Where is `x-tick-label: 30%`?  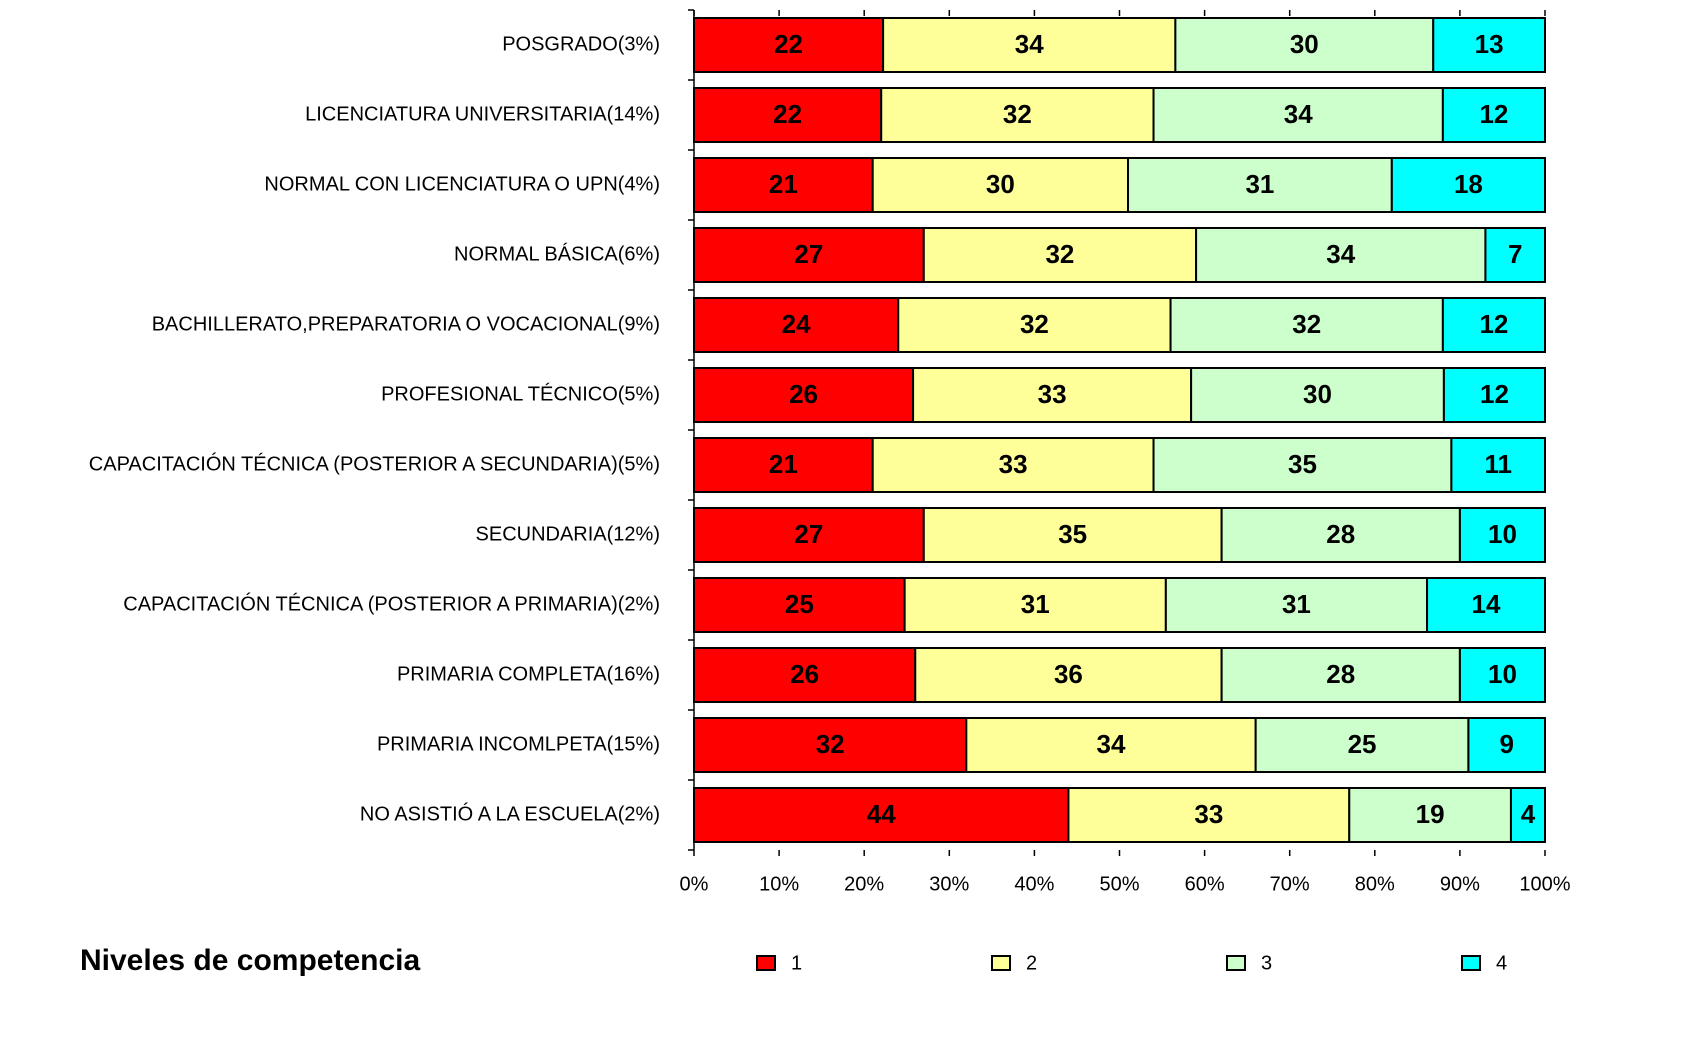 x-tick-label: 30% is located at coordinates (949, 884).